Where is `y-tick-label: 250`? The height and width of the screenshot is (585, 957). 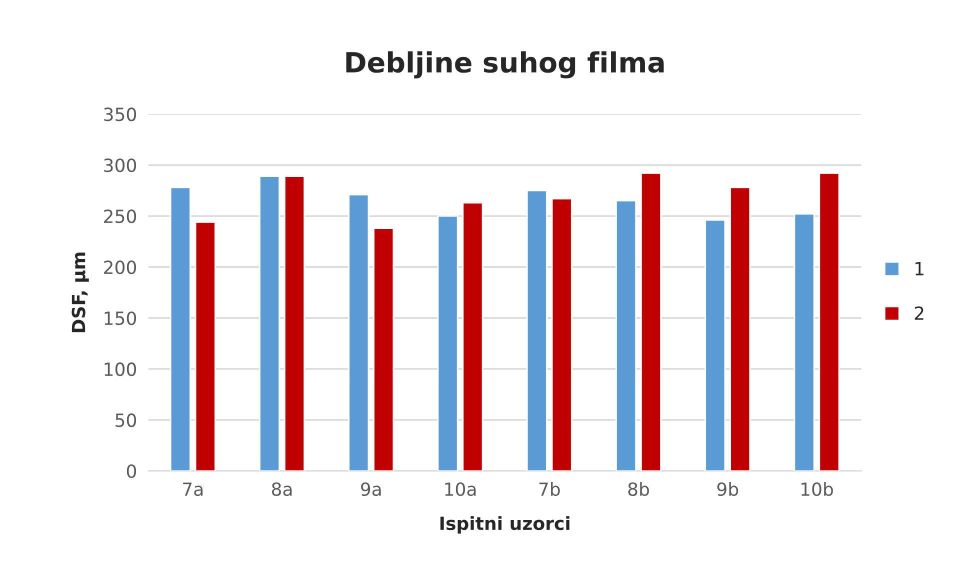 y-tick-label: 250 is located at coordinates (120, 216).